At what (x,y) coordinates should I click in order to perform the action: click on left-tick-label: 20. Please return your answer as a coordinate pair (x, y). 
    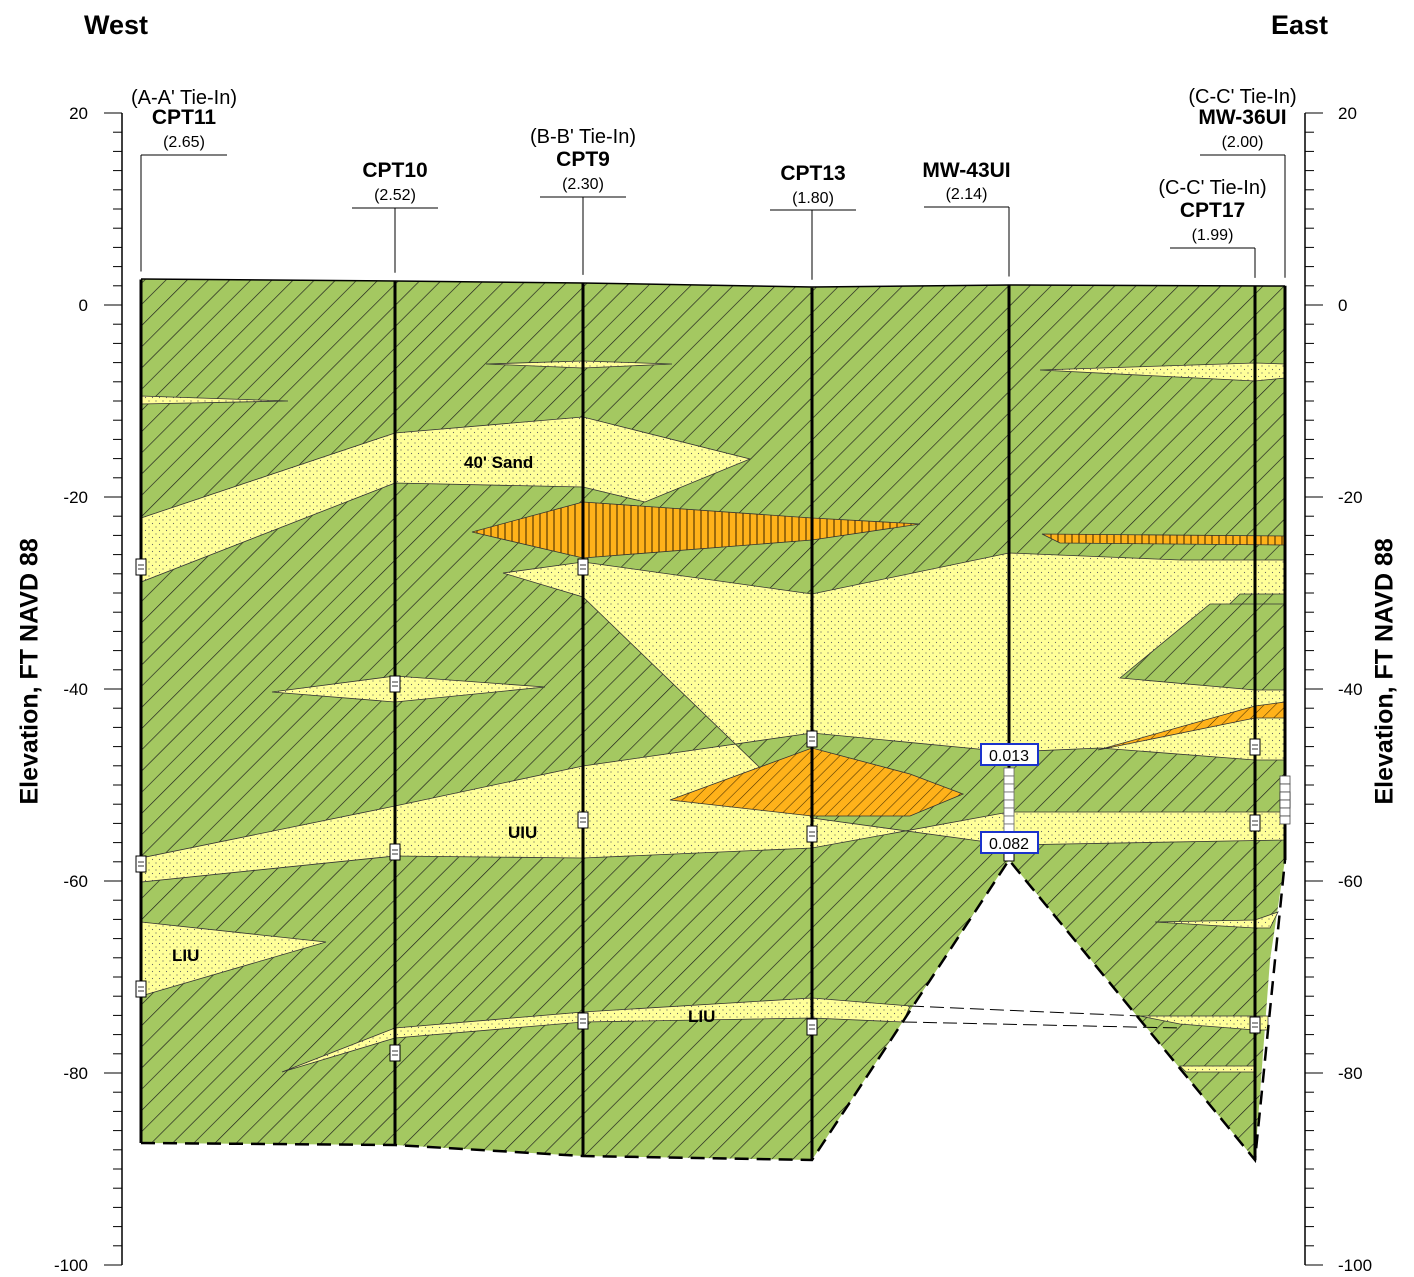
    Looking at the image, I should click on (78, 113).